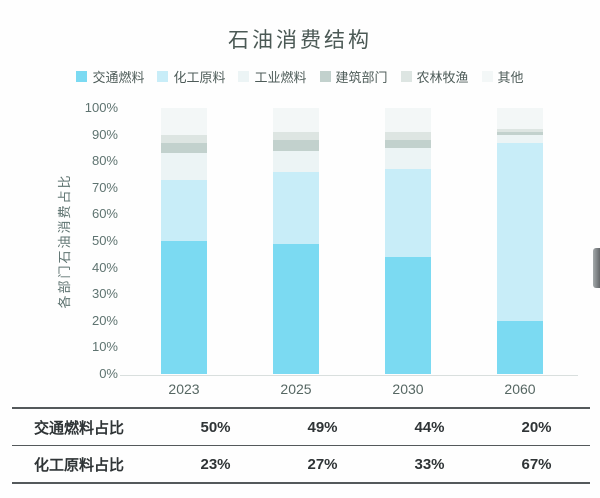 This screenshot has height=498, width=600. I want to click on y-tick-label: 10%, so click(104, 347).